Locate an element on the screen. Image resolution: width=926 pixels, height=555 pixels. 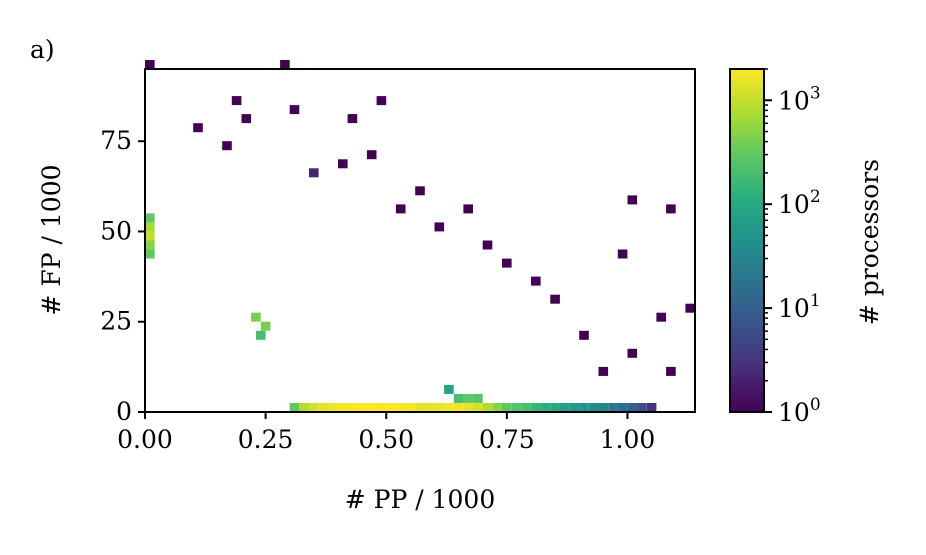
y-axis: 0 25 50 75 is located at coordinates (122, 276).